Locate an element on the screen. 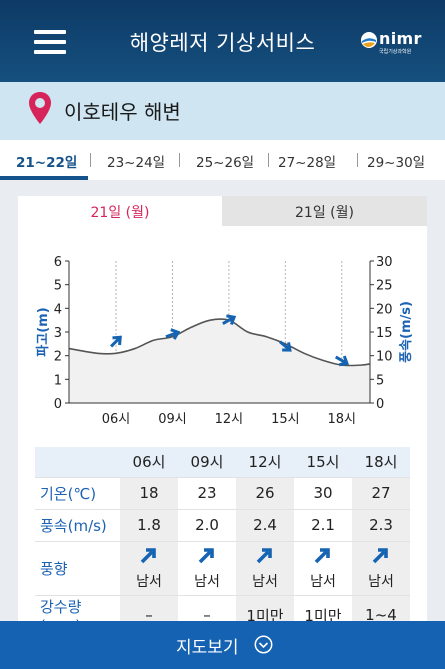  left-tick-label: 2 is located at coordinates (58, 357).